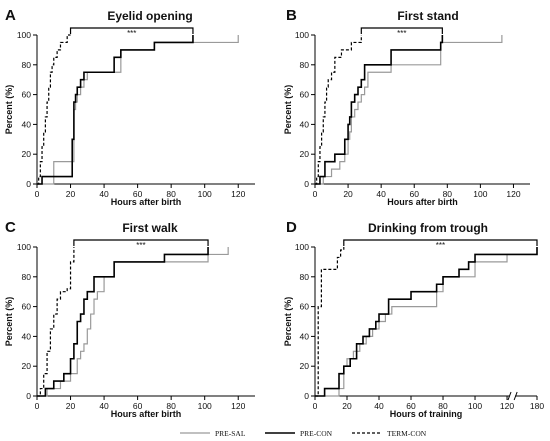  I want to click on x-axis-label: Hours of training, so click(426, 414).